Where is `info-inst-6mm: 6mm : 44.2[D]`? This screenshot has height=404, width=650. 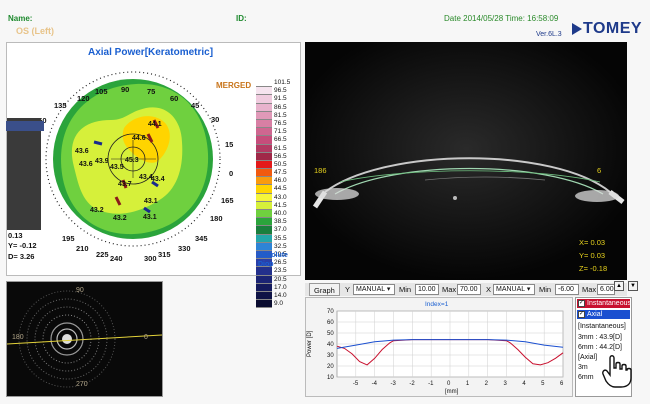 info-inst-6mm: 6mm : 44.2[D] is located at coordinates (600, 347).